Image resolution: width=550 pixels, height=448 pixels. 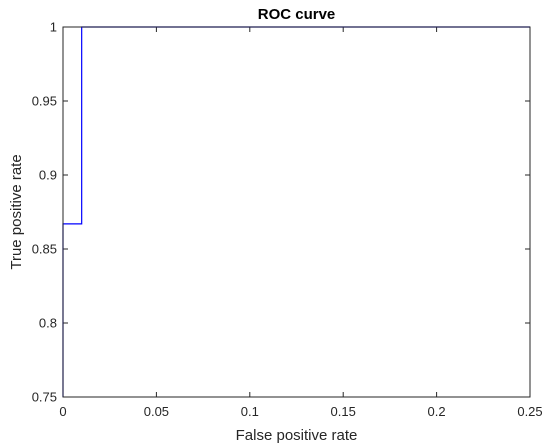 What do you see at coordinates (529, 411) in the screenshot?
I see `x-tick-label: 0.25` at bounding box center [529, 411].